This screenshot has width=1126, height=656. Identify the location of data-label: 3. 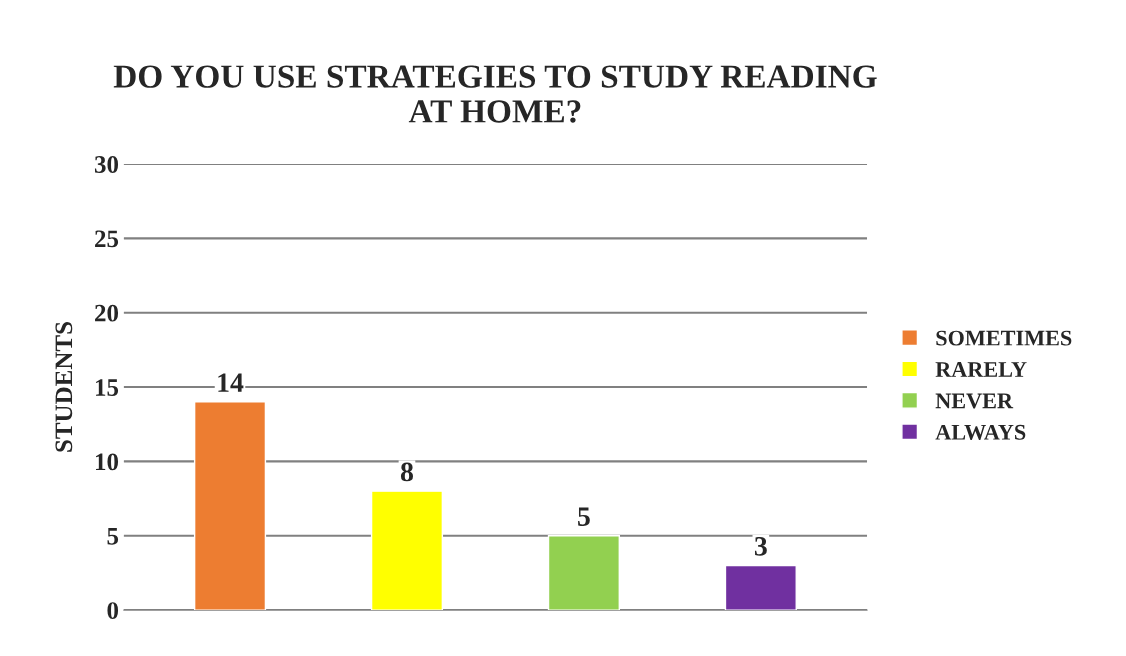
(760, 546).